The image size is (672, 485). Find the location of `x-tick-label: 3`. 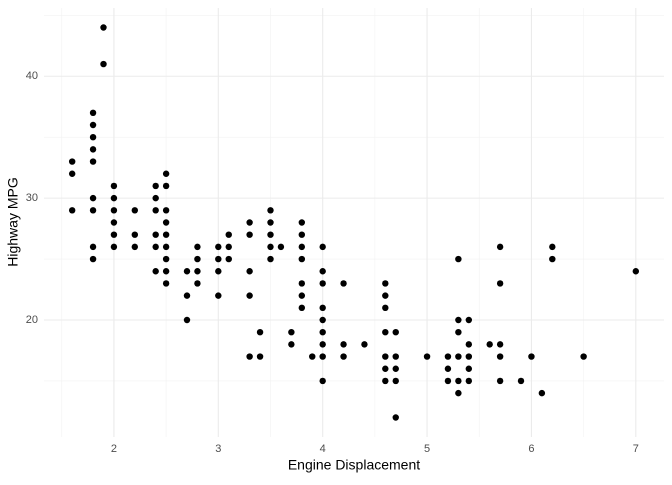

x-tick-label: 3 is located at coordinates (218, 449).